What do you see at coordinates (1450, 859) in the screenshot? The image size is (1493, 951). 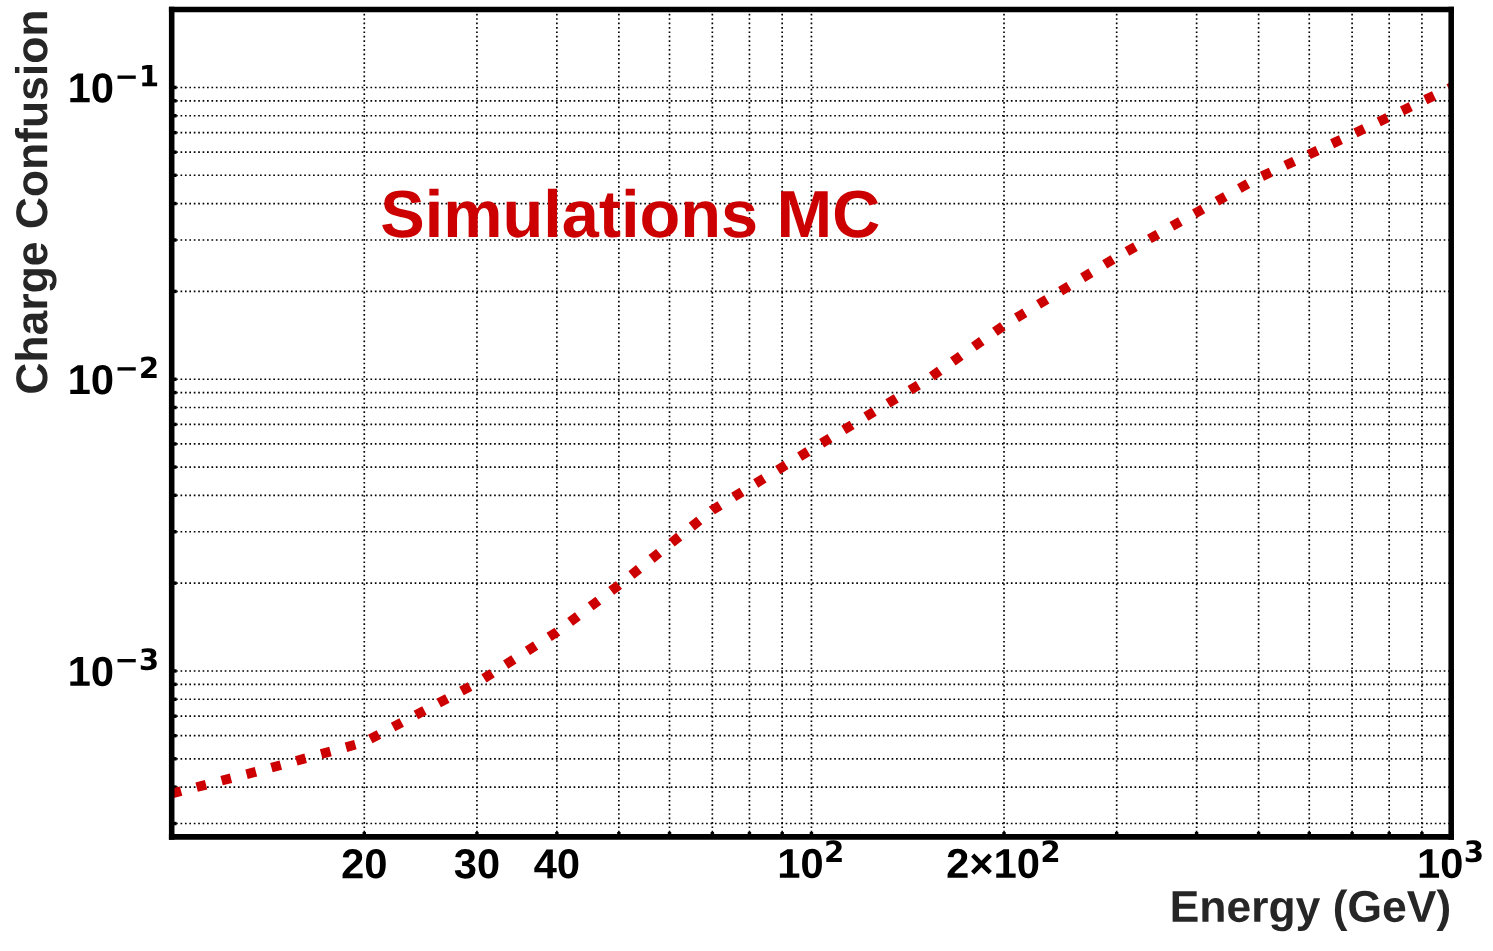 I see `x-tick-label: 10$^{3}$` at bounding box center [1450, 859].